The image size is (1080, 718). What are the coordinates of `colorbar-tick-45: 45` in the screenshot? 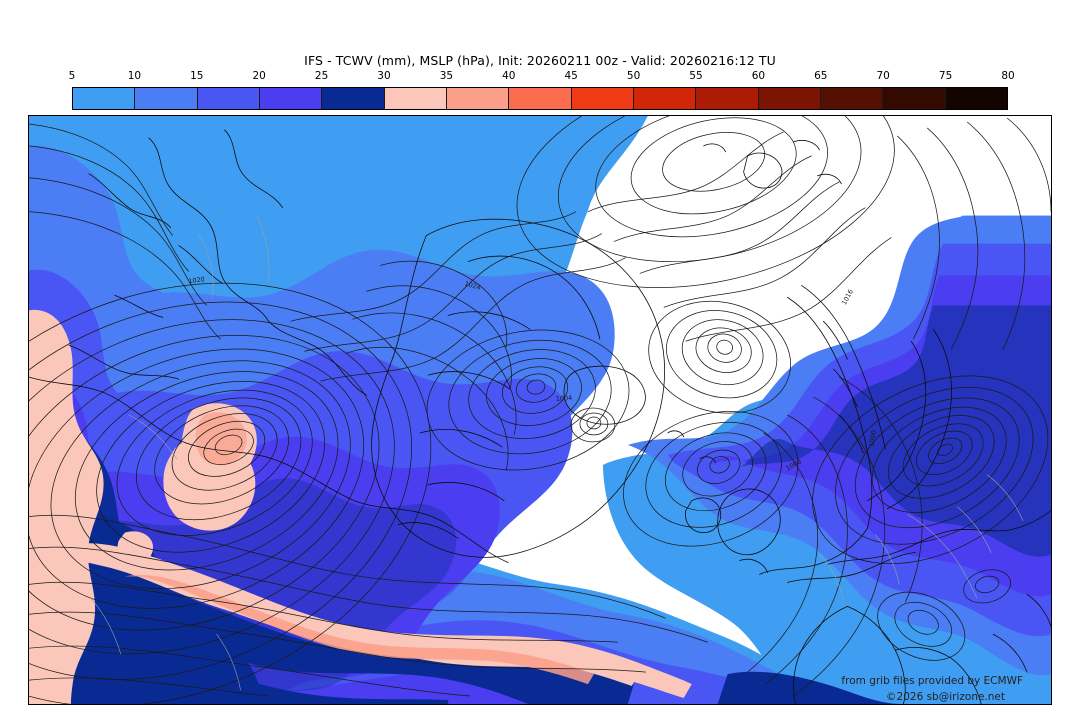 It's located at (571, 76).